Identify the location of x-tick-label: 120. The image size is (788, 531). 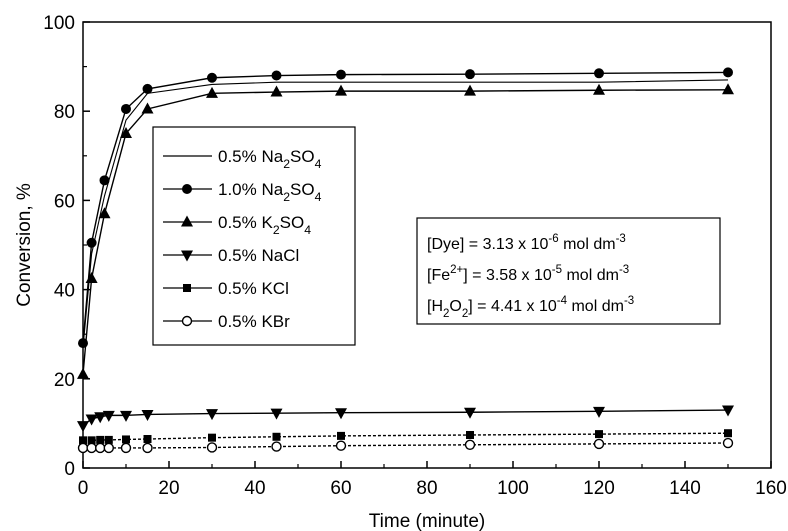
(599, 488).